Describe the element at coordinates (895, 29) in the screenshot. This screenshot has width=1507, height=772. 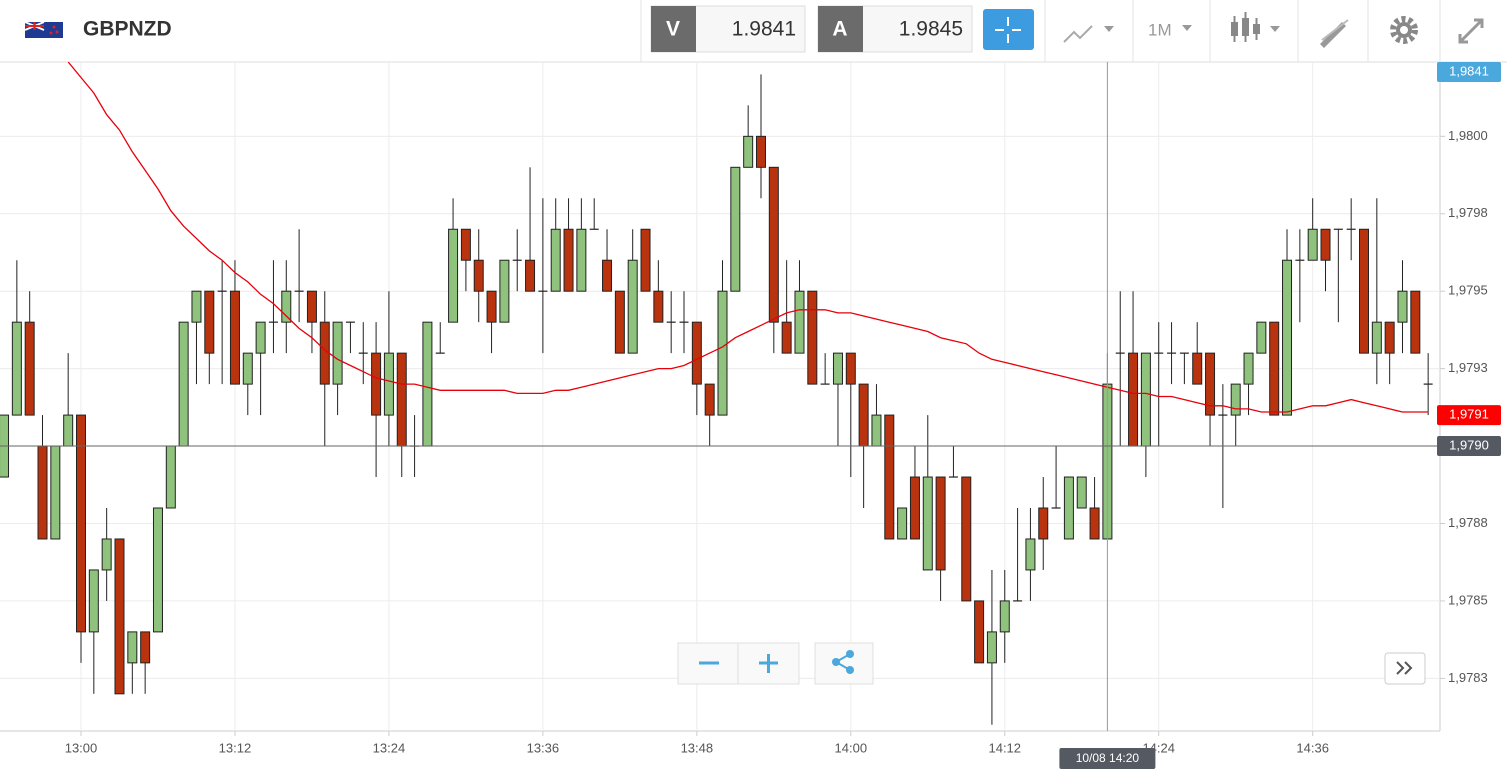
I see `buy-button: A 1.9845` at that location.